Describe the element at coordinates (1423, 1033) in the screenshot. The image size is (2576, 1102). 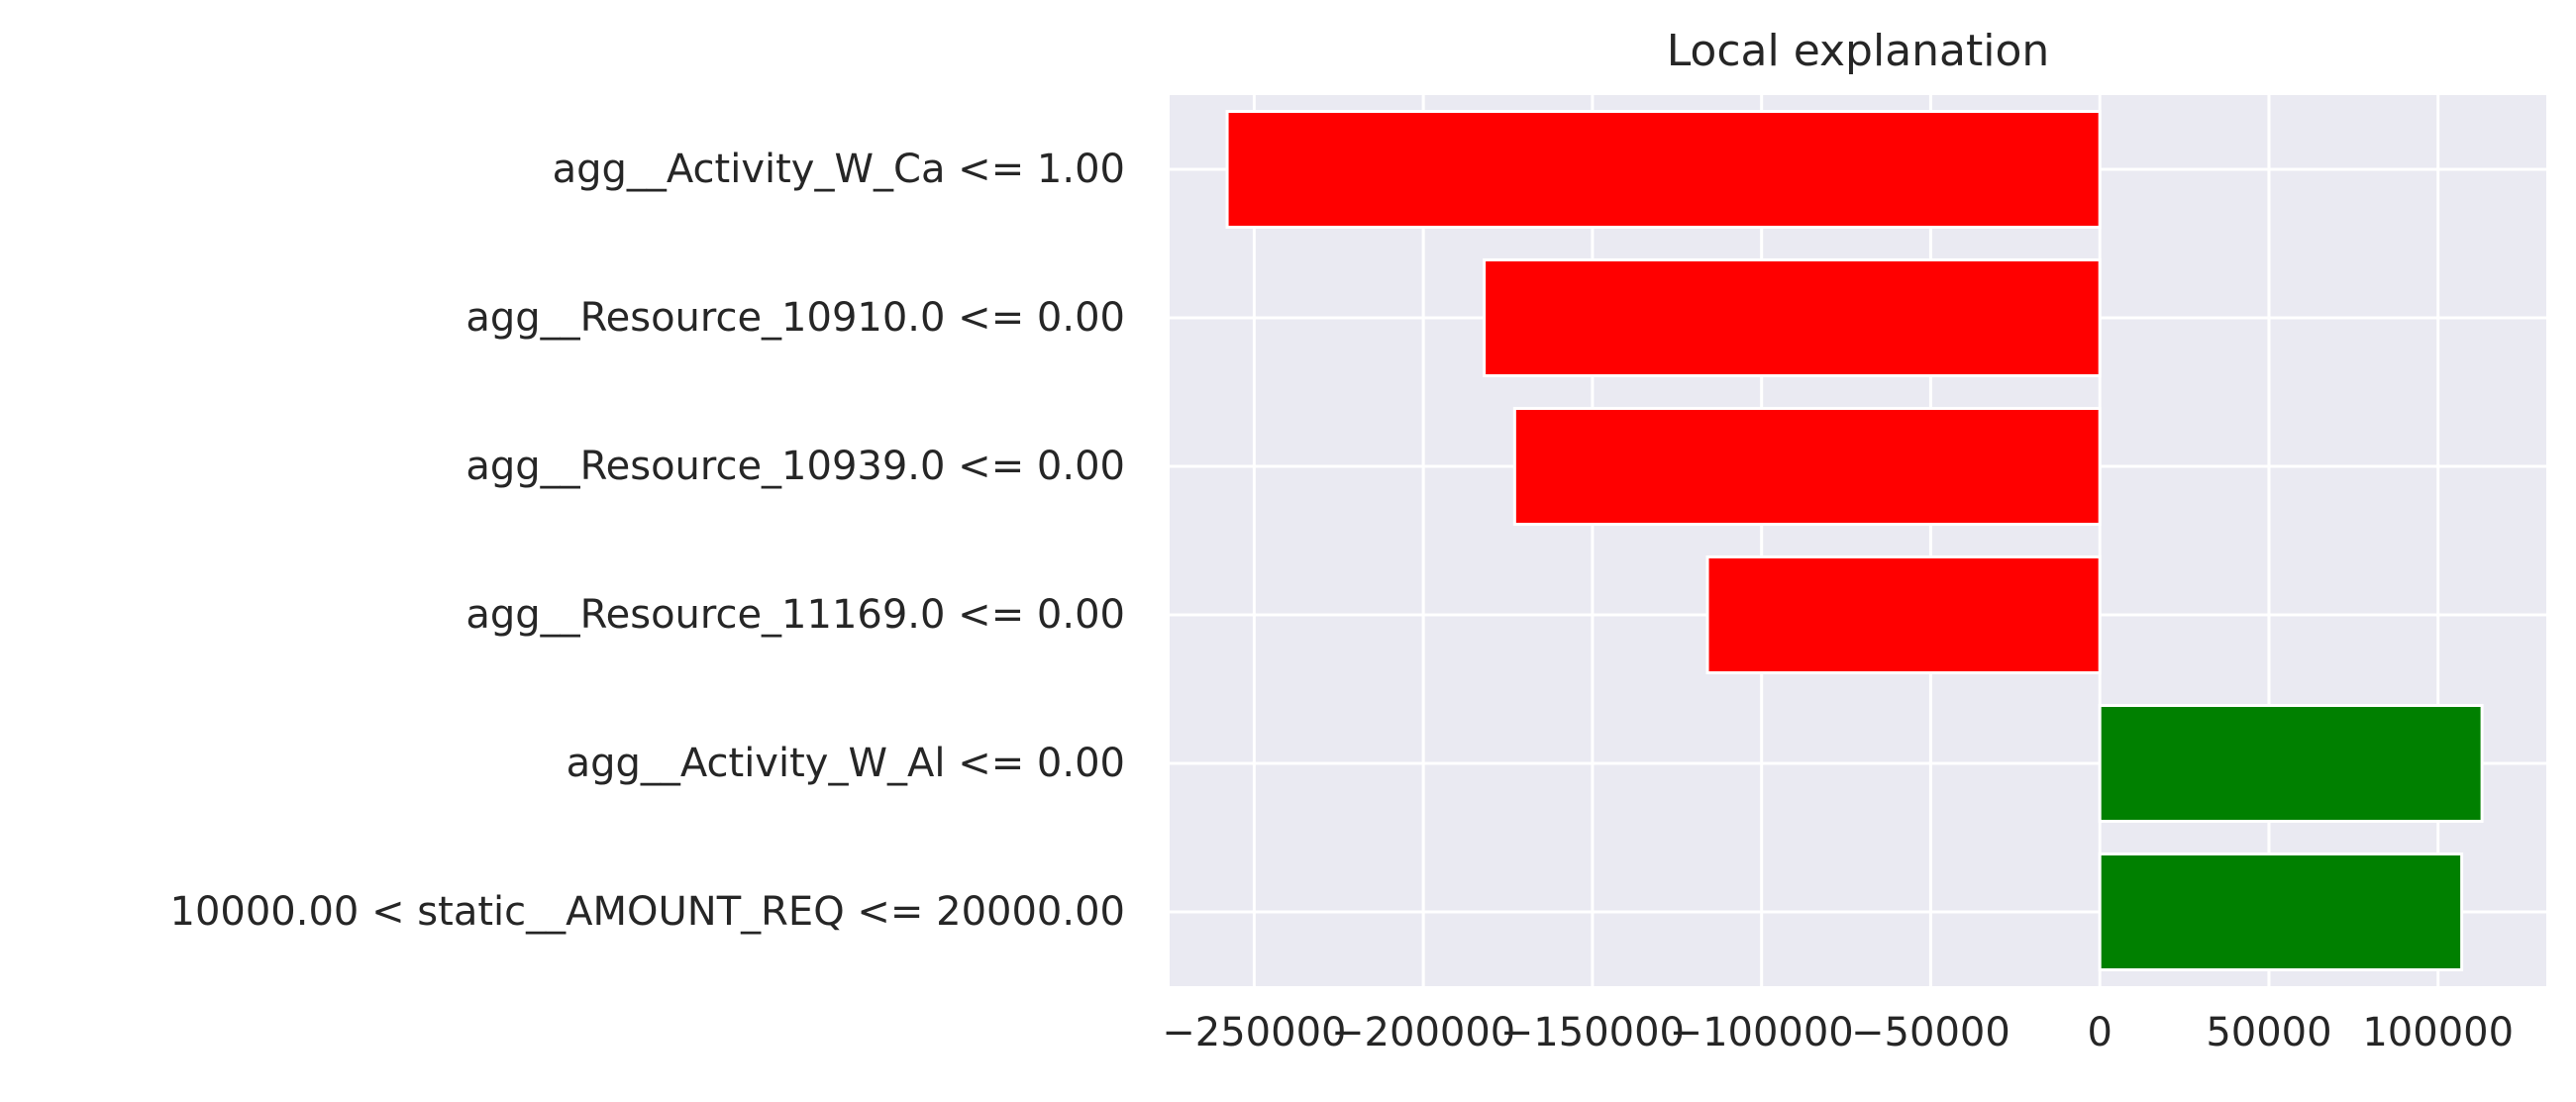
I see `x-tick-label: −200000` at that location.